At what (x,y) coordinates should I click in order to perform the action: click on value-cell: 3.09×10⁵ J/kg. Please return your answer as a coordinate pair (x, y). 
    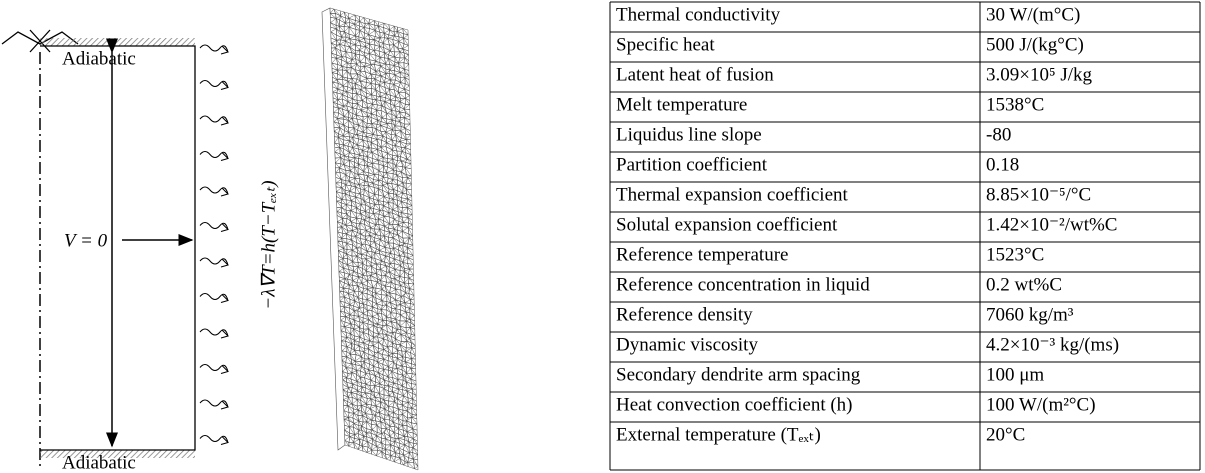
    Looking at the image, I should click on (1039, 74).